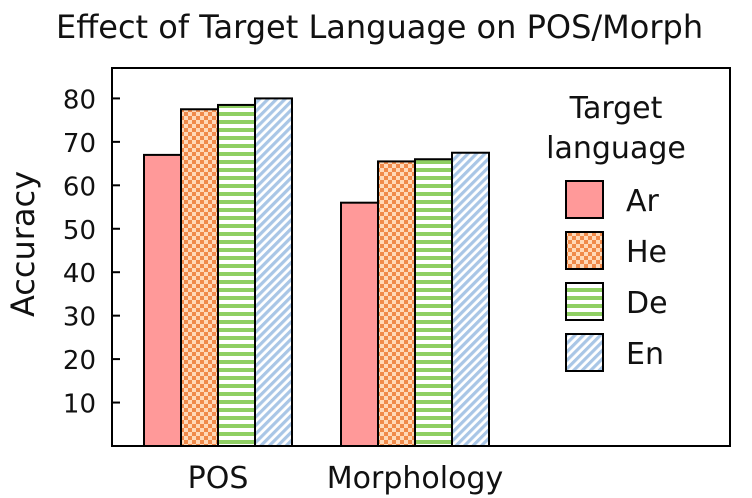  I want to click on y-tick-label: 20, so click(79, 361).